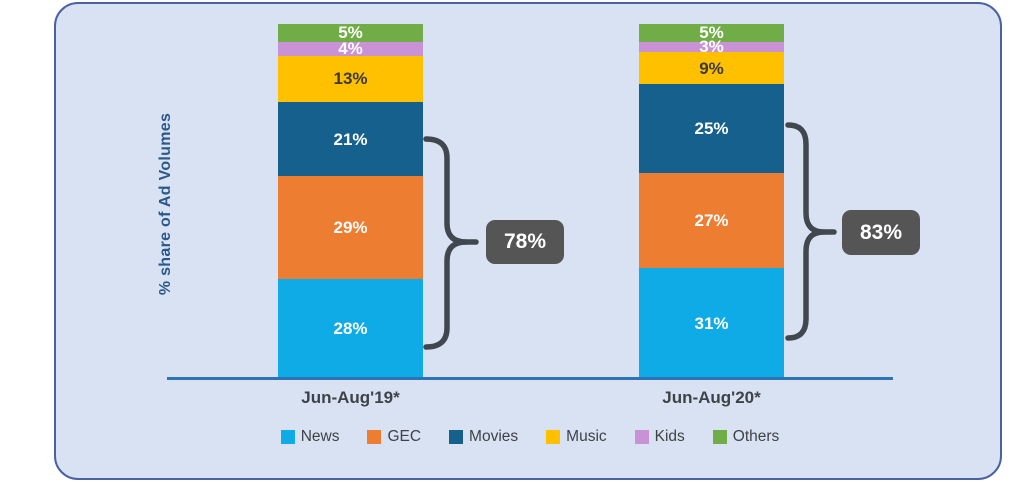 The image size is (1024, 495). I want to click on bar-segment-kids: 3%, so click(711, 46).